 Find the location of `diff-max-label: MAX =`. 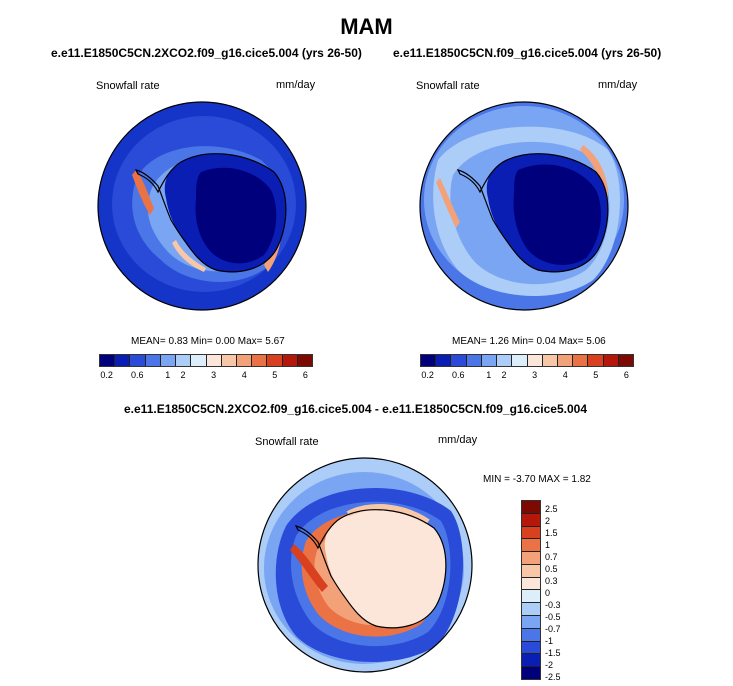

diff-max-label: MAX = is located at coordinates (553, 479).